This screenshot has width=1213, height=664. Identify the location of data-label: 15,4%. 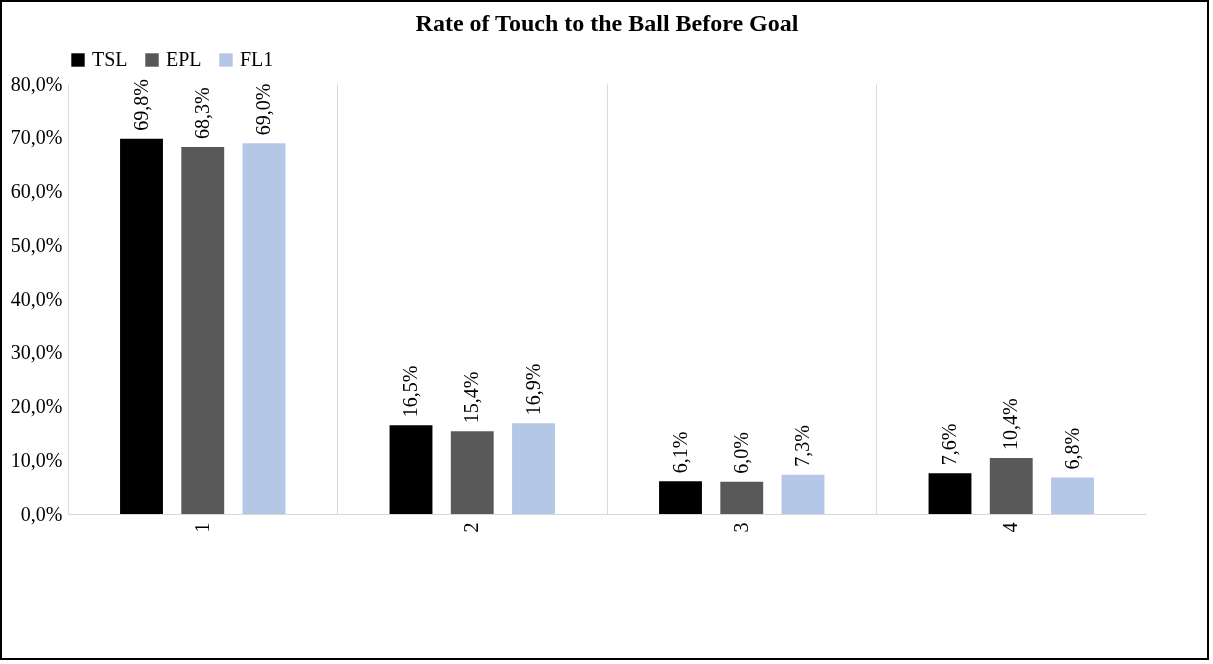
(471, 397).